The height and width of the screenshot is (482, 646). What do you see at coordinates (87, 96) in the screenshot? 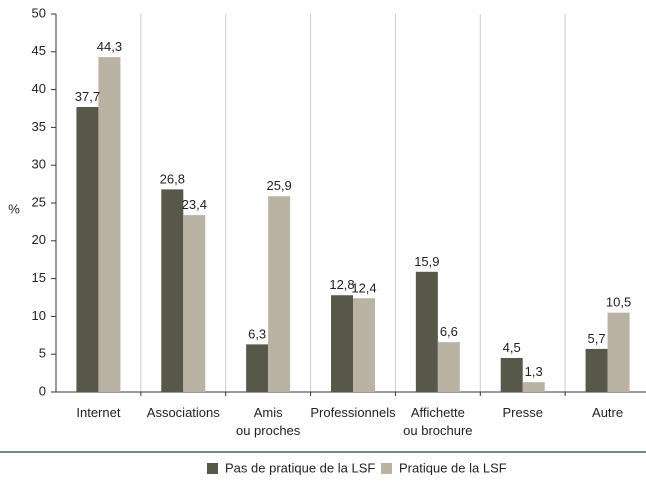
I see `bar-value-label: 37,7` at bounding box center [87, 96].